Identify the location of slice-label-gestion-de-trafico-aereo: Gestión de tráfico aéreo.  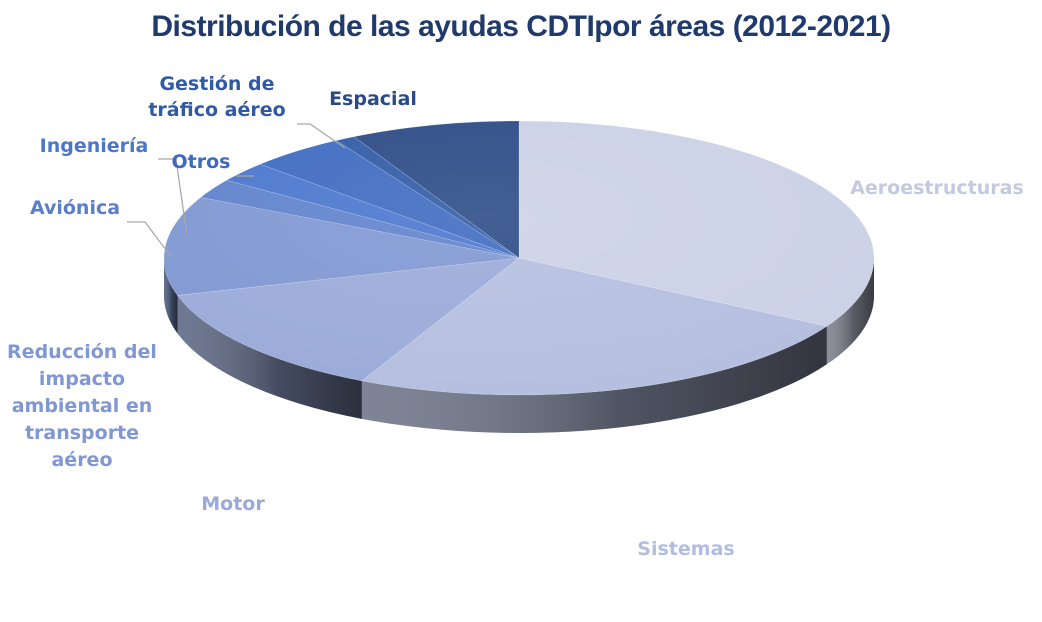
(216, 97).